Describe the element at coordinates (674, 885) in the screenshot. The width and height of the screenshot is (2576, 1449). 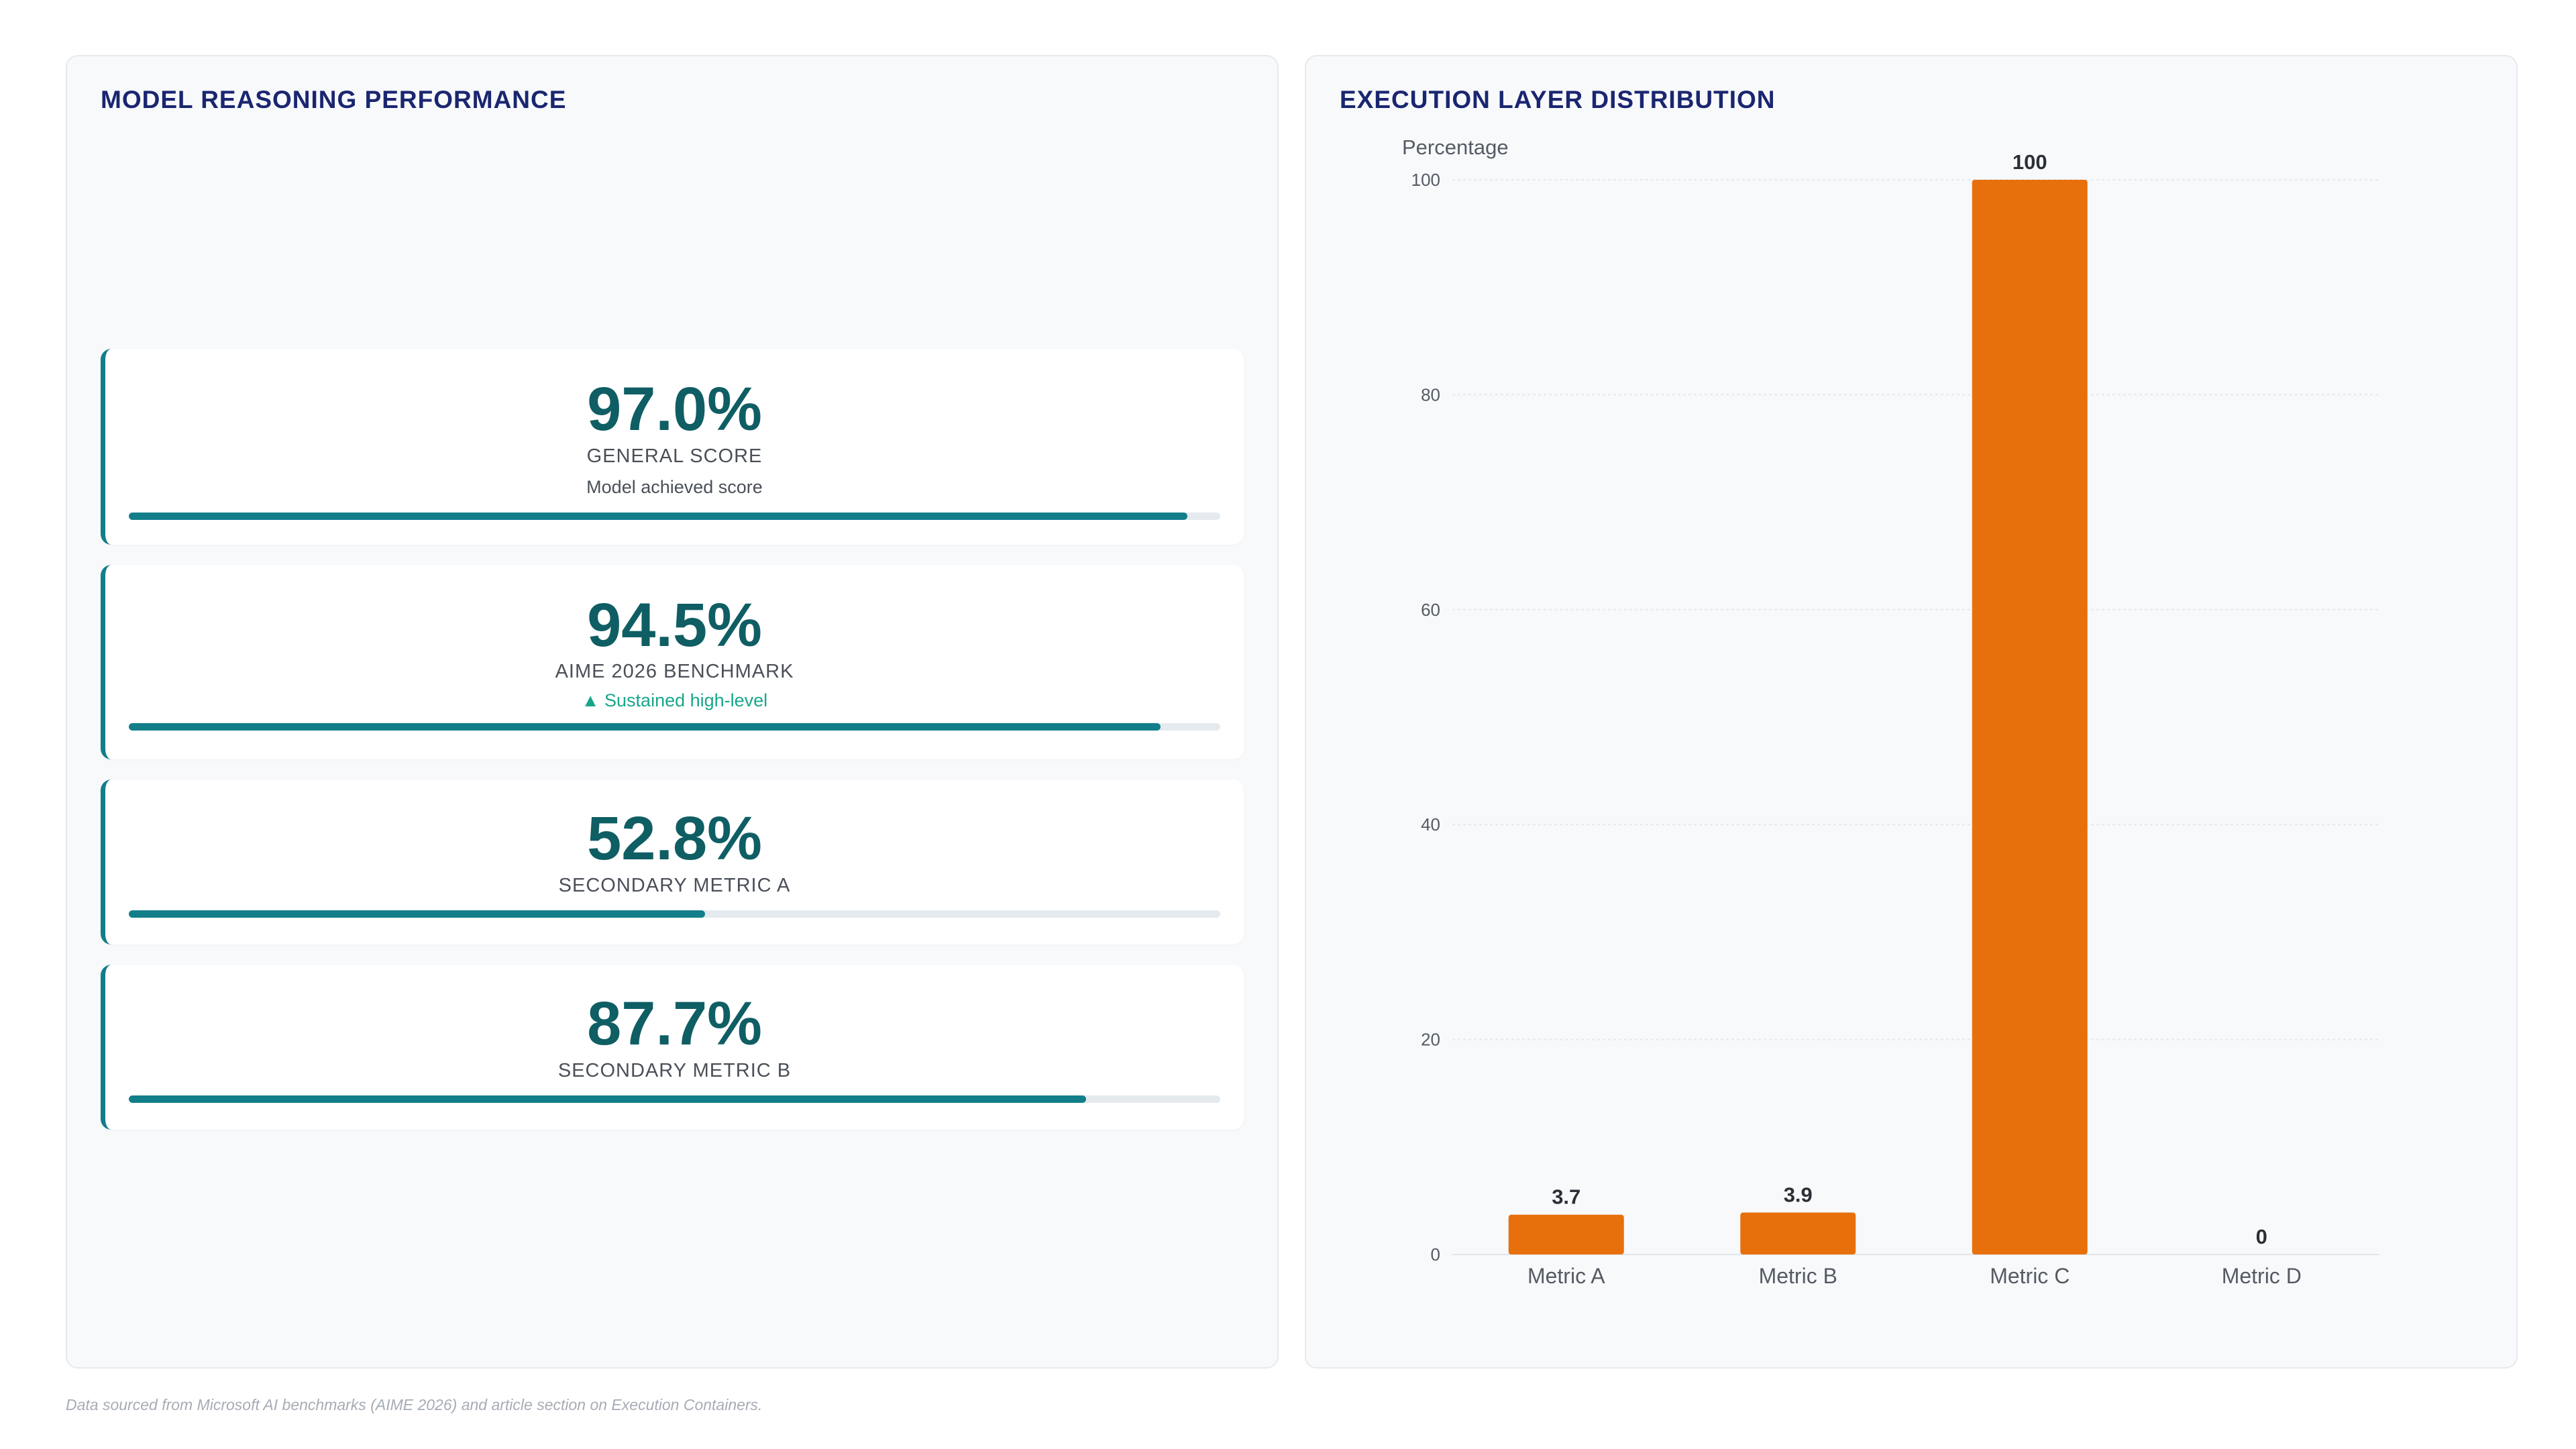
I see `metric-label: SECONDARY METRIC A` at that location.